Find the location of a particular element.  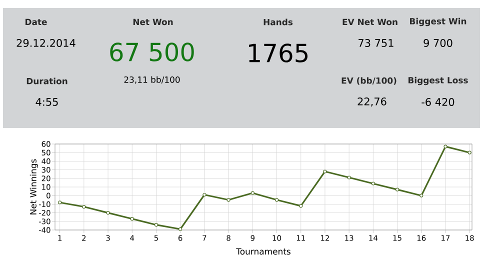

text: 9 700 is located at coordinates (438, 43).